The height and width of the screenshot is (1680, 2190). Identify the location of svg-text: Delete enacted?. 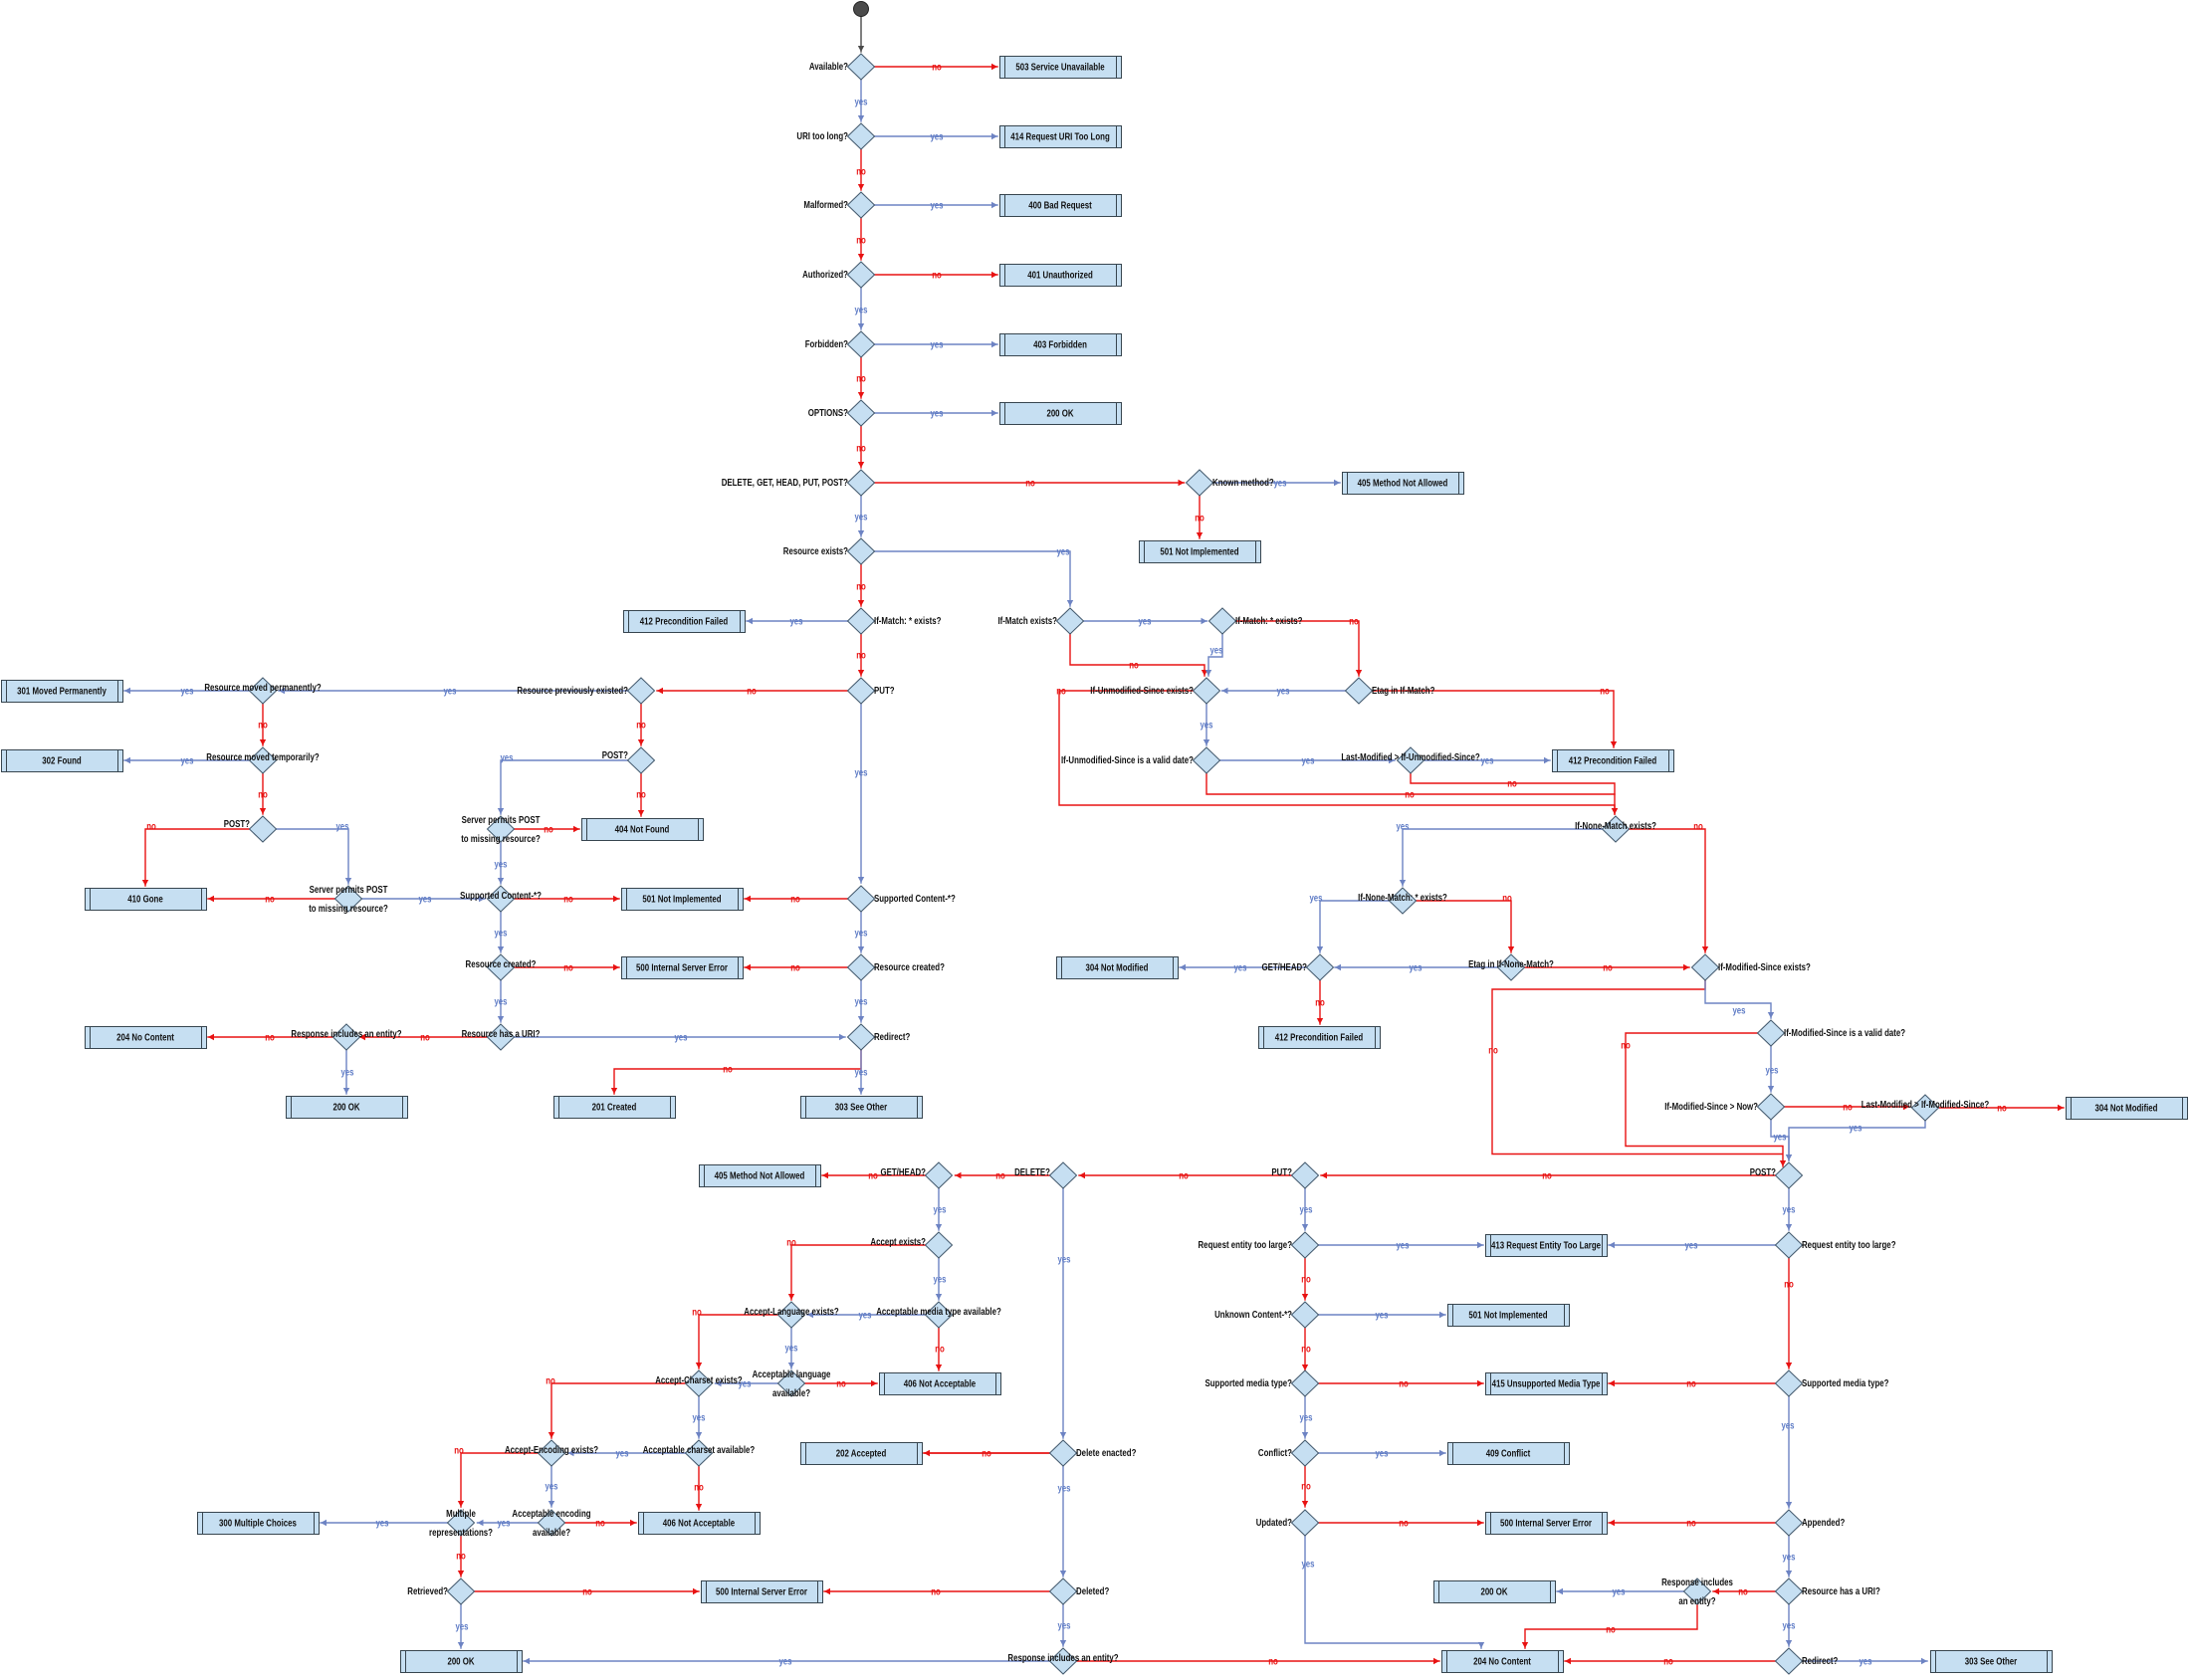
(1106, 1453).